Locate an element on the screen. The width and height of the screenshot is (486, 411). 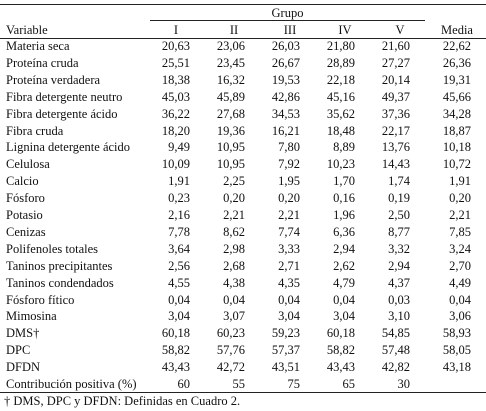
variable-name: Potasio is located at coordinates (24, 215).